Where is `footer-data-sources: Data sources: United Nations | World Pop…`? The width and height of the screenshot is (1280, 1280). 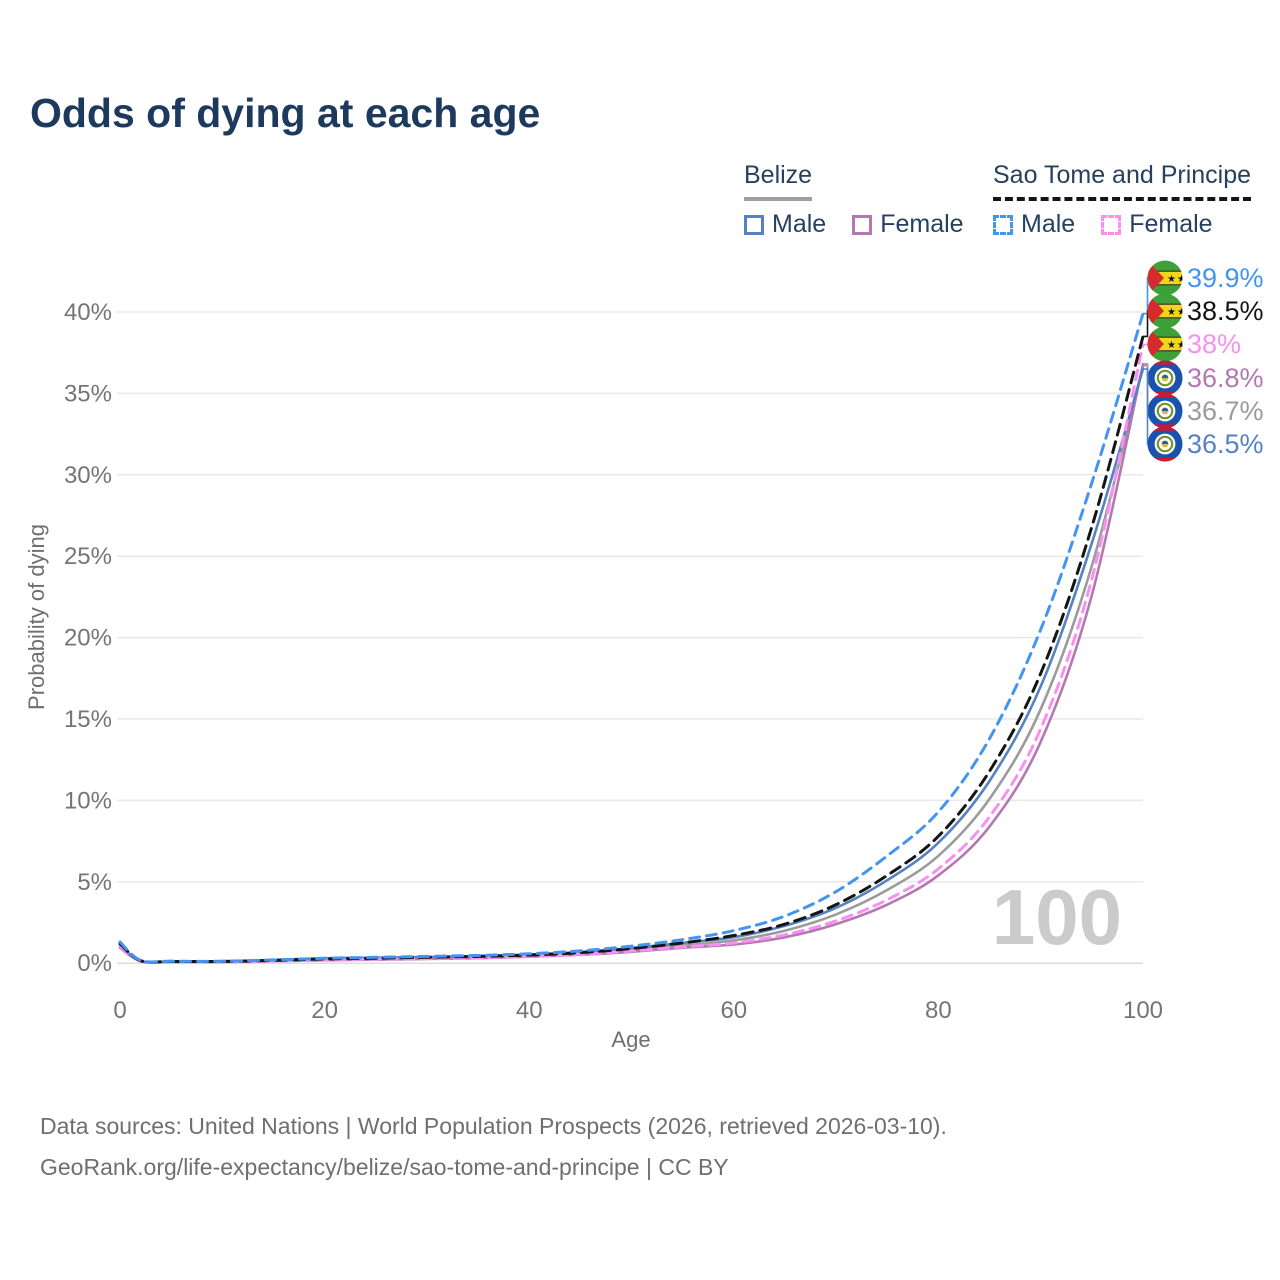
footer-data-sources: Data sources: United Nations | World Pop… is located at coordinates (493, 1126).